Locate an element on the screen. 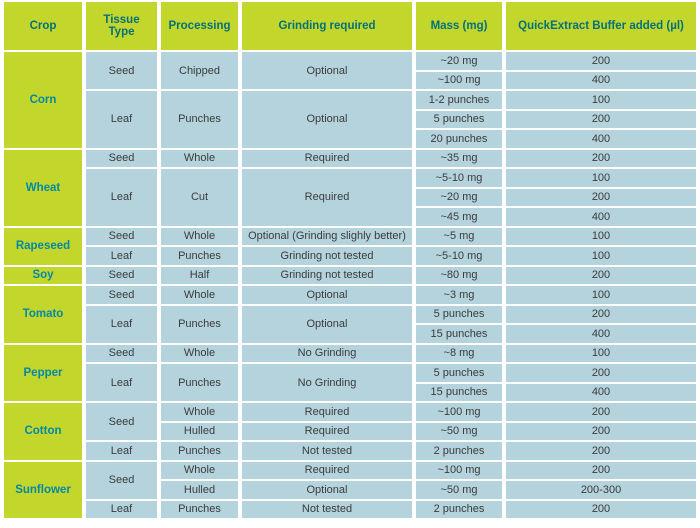 The image size is (700, 528). table-row: Wheat Seed Whole Required ~35 mg 200 is located at coordinates (350, 187).